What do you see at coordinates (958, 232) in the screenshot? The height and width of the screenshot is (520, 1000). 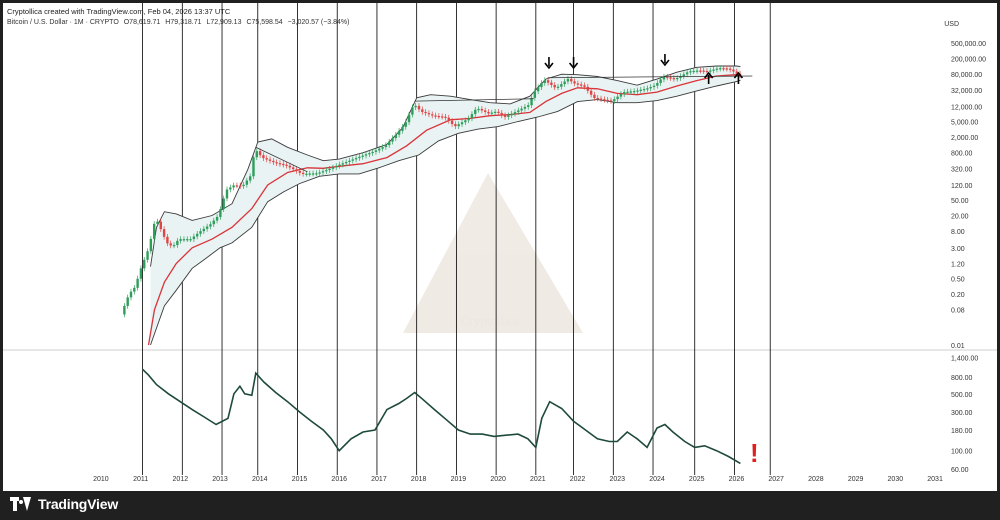 I see `y-tick-label: 8.00` at bounding box center [958, 232].